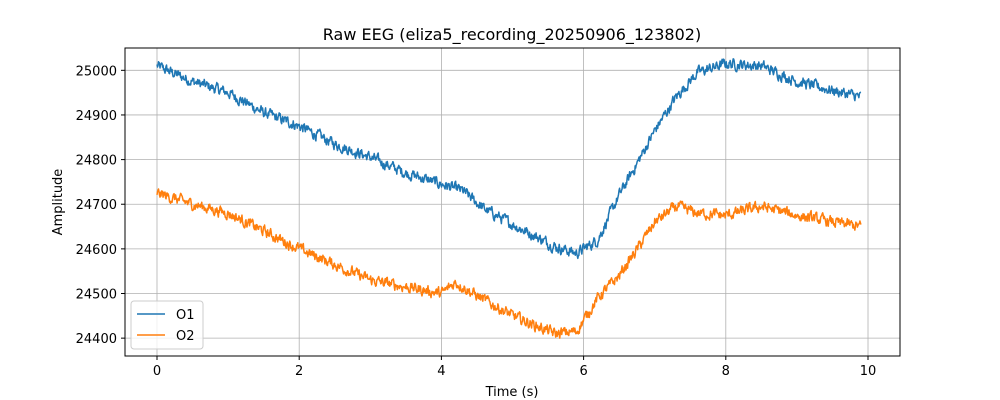 The image size is (1000, 400). I want to click on legend-label-o1: O1, so click(185, 315).